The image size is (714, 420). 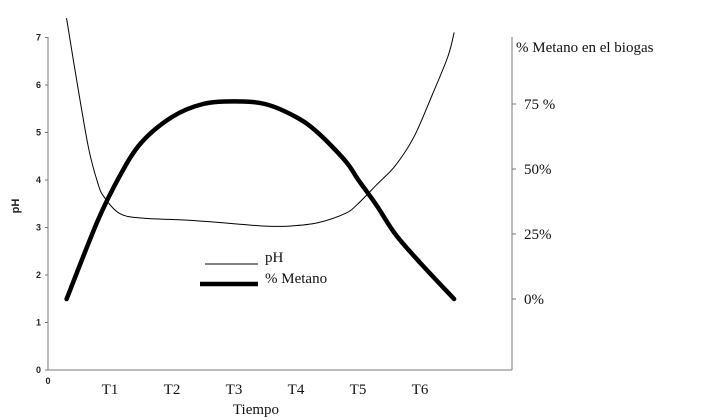 What do you see at coordinates (38, 323) in the screenshot?
I see `y-tick-label: 1` at bounding box center [38, 323].